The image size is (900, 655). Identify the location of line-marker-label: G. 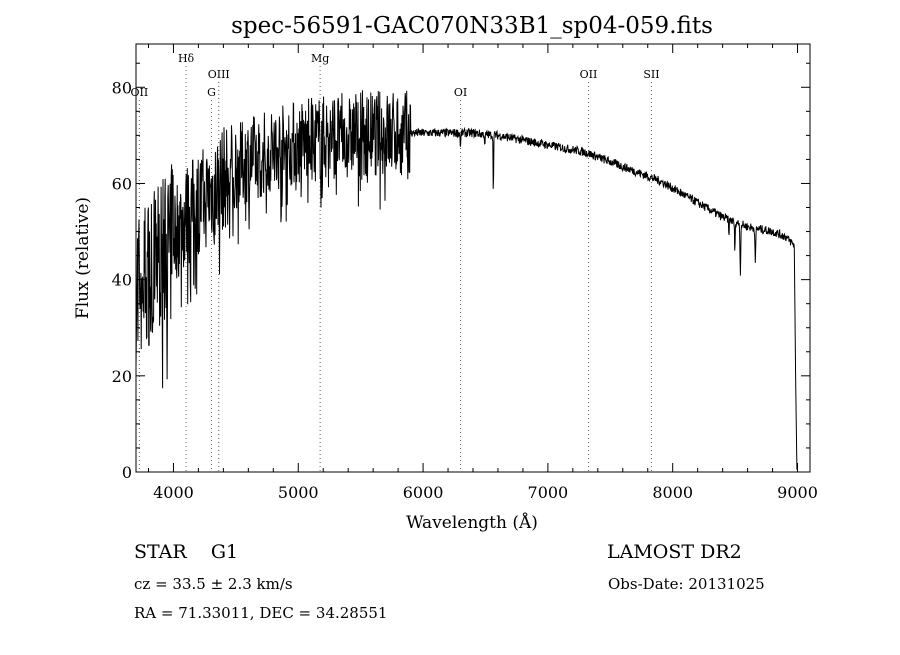
(211, 92).